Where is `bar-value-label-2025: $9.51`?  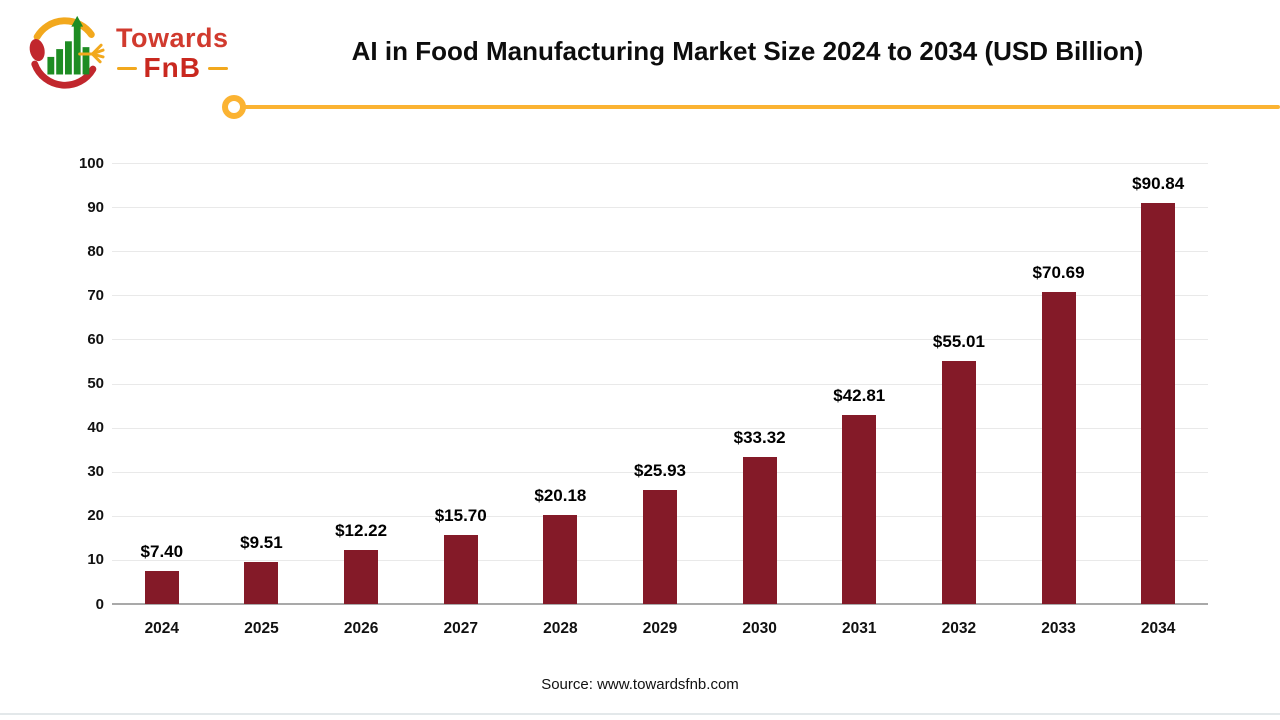
bar-value-label-2025: $9.51 is located at coordinates (261, 543).